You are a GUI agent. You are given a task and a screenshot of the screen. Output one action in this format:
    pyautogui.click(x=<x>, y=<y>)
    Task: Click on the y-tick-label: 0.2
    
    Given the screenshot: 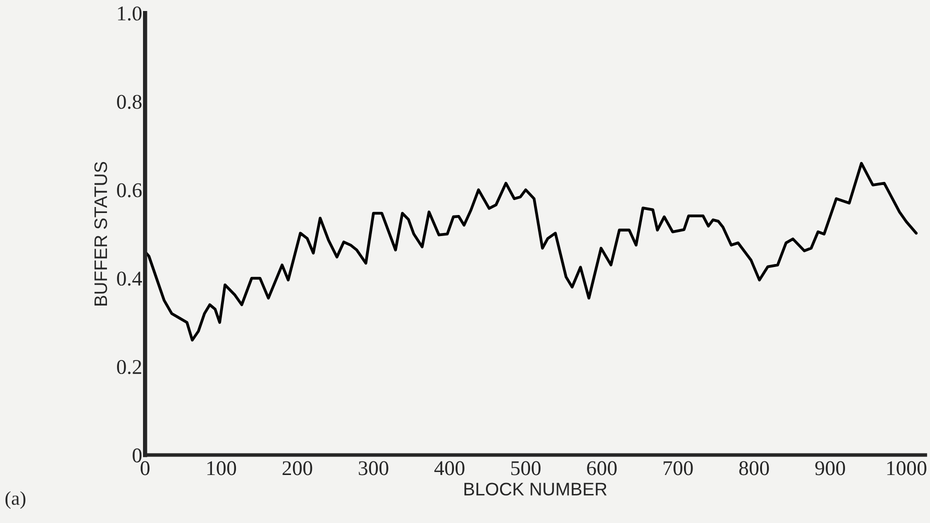 What is the action you would take?
    pyautogui.click(x=129, y=367)
    